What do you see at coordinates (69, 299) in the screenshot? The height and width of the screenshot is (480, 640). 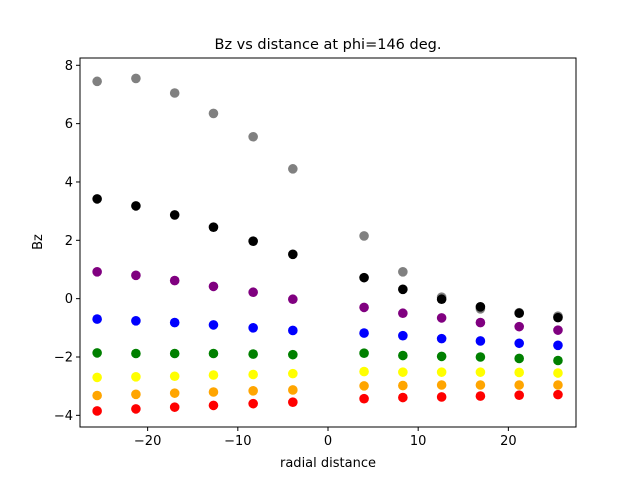 I see `y-tick-label: 0` at bounding box center [69, 299].